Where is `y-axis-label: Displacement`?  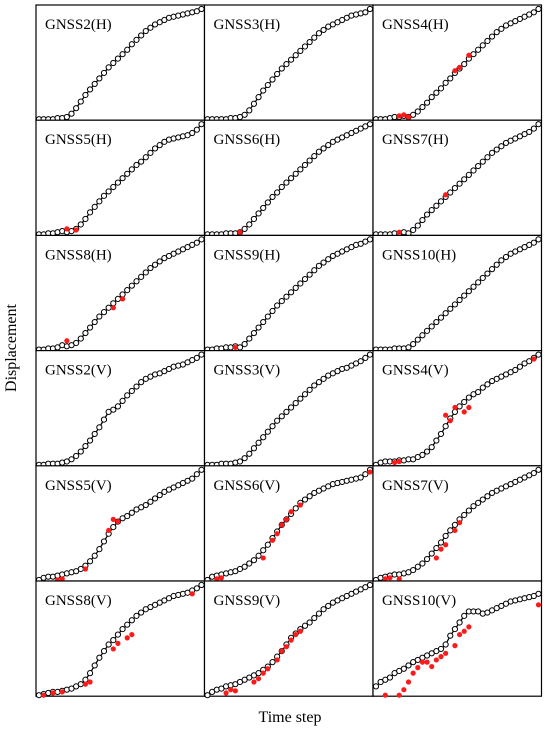
y-axis-label: Displacement is located at coordinates (11, 347).